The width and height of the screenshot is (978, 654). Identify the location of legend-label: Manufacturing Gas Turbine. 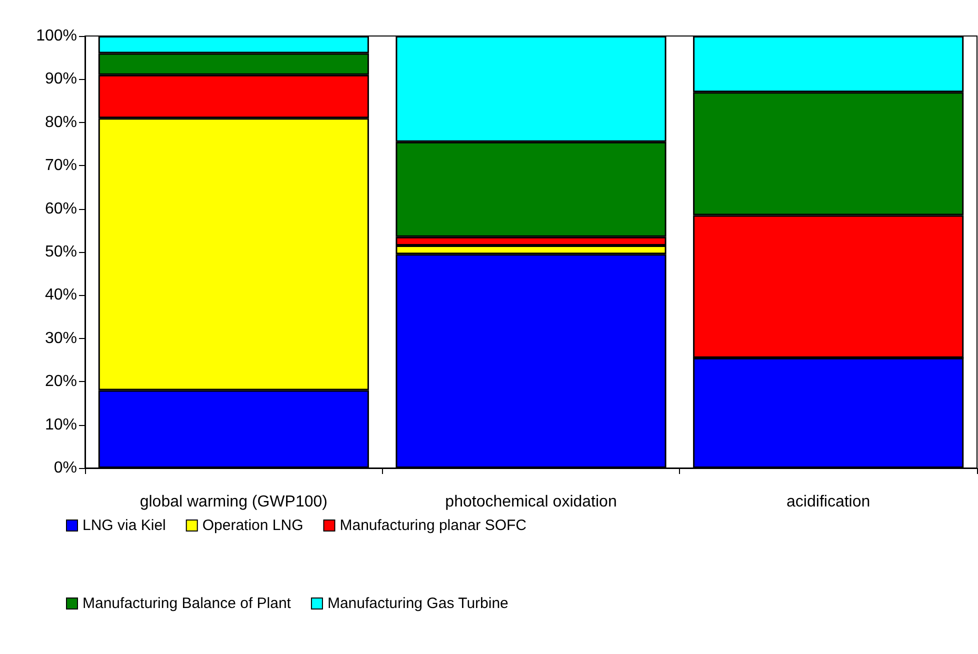
(417, 603).